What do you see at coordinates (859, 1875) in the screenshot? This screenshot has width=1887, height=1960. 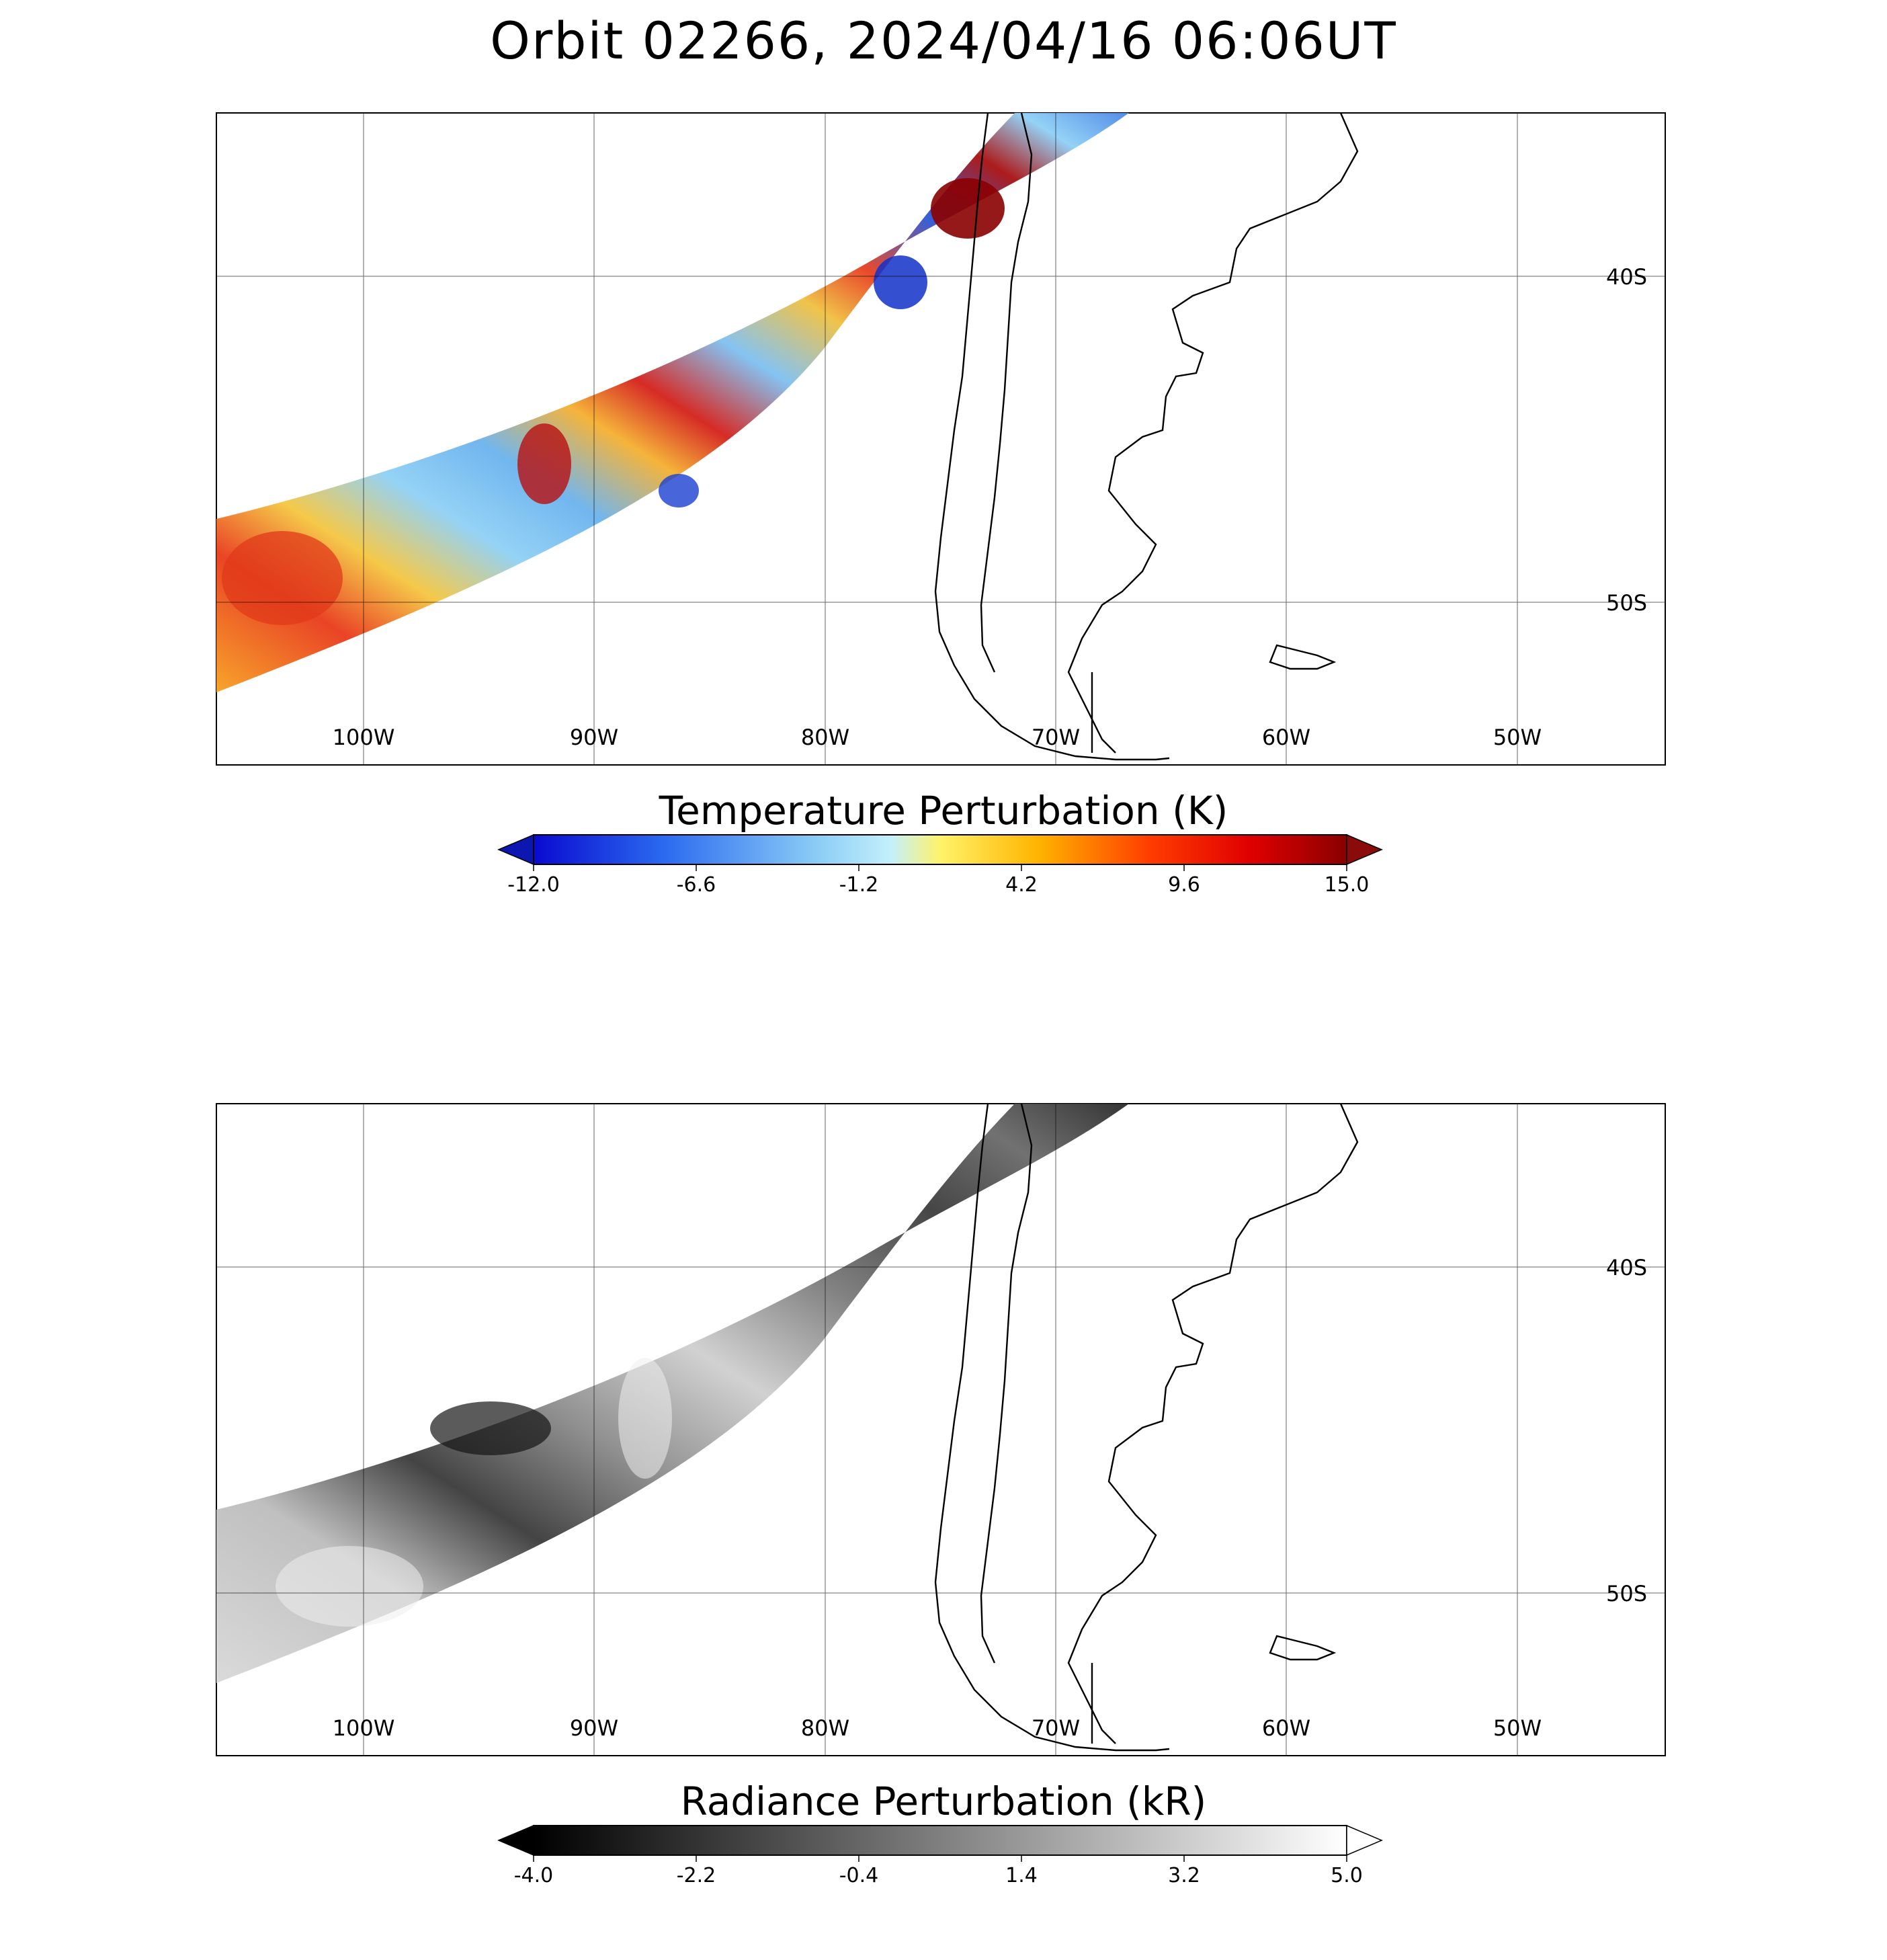 I see `colorbar-tick-label: -0.4` at bounding box center [859, 1875].